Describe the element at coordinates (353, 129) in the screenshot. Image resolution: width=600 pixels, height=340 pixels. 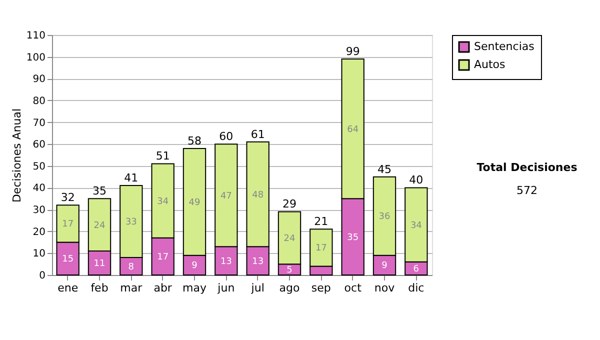
I see `data-label: 64` at that location.